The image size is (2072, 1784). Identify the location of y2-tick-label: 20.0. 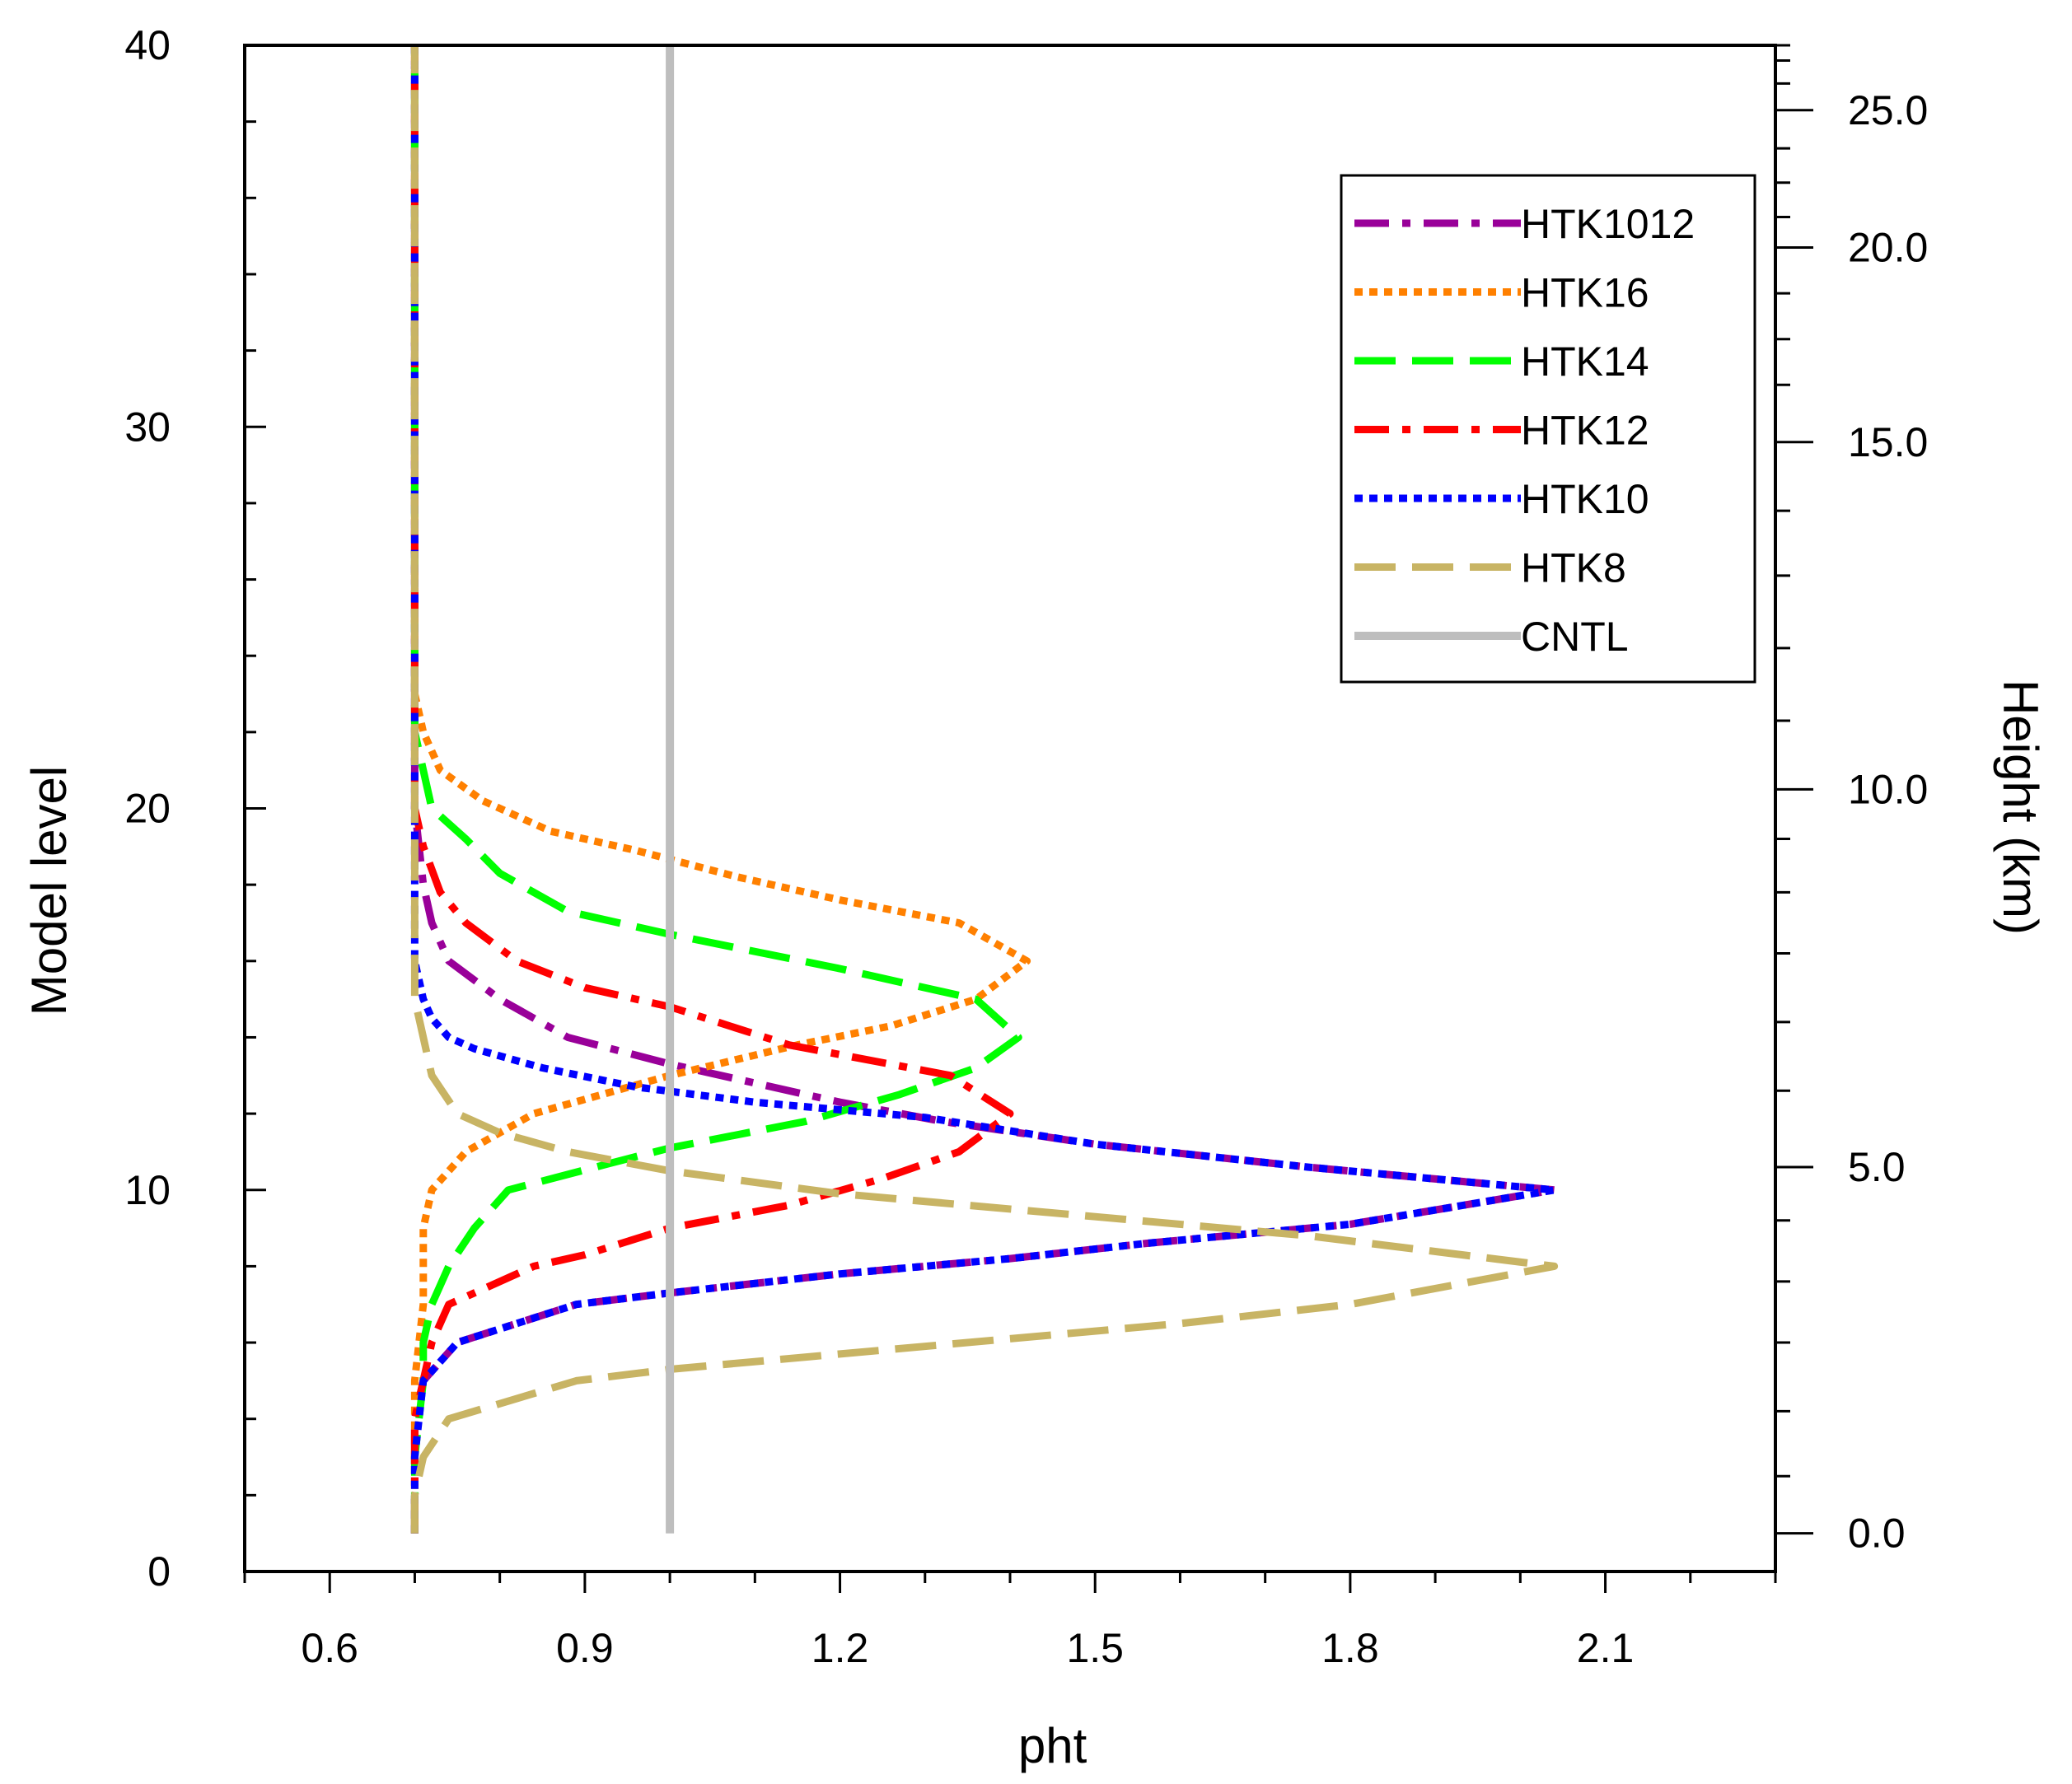
(1888, 248).